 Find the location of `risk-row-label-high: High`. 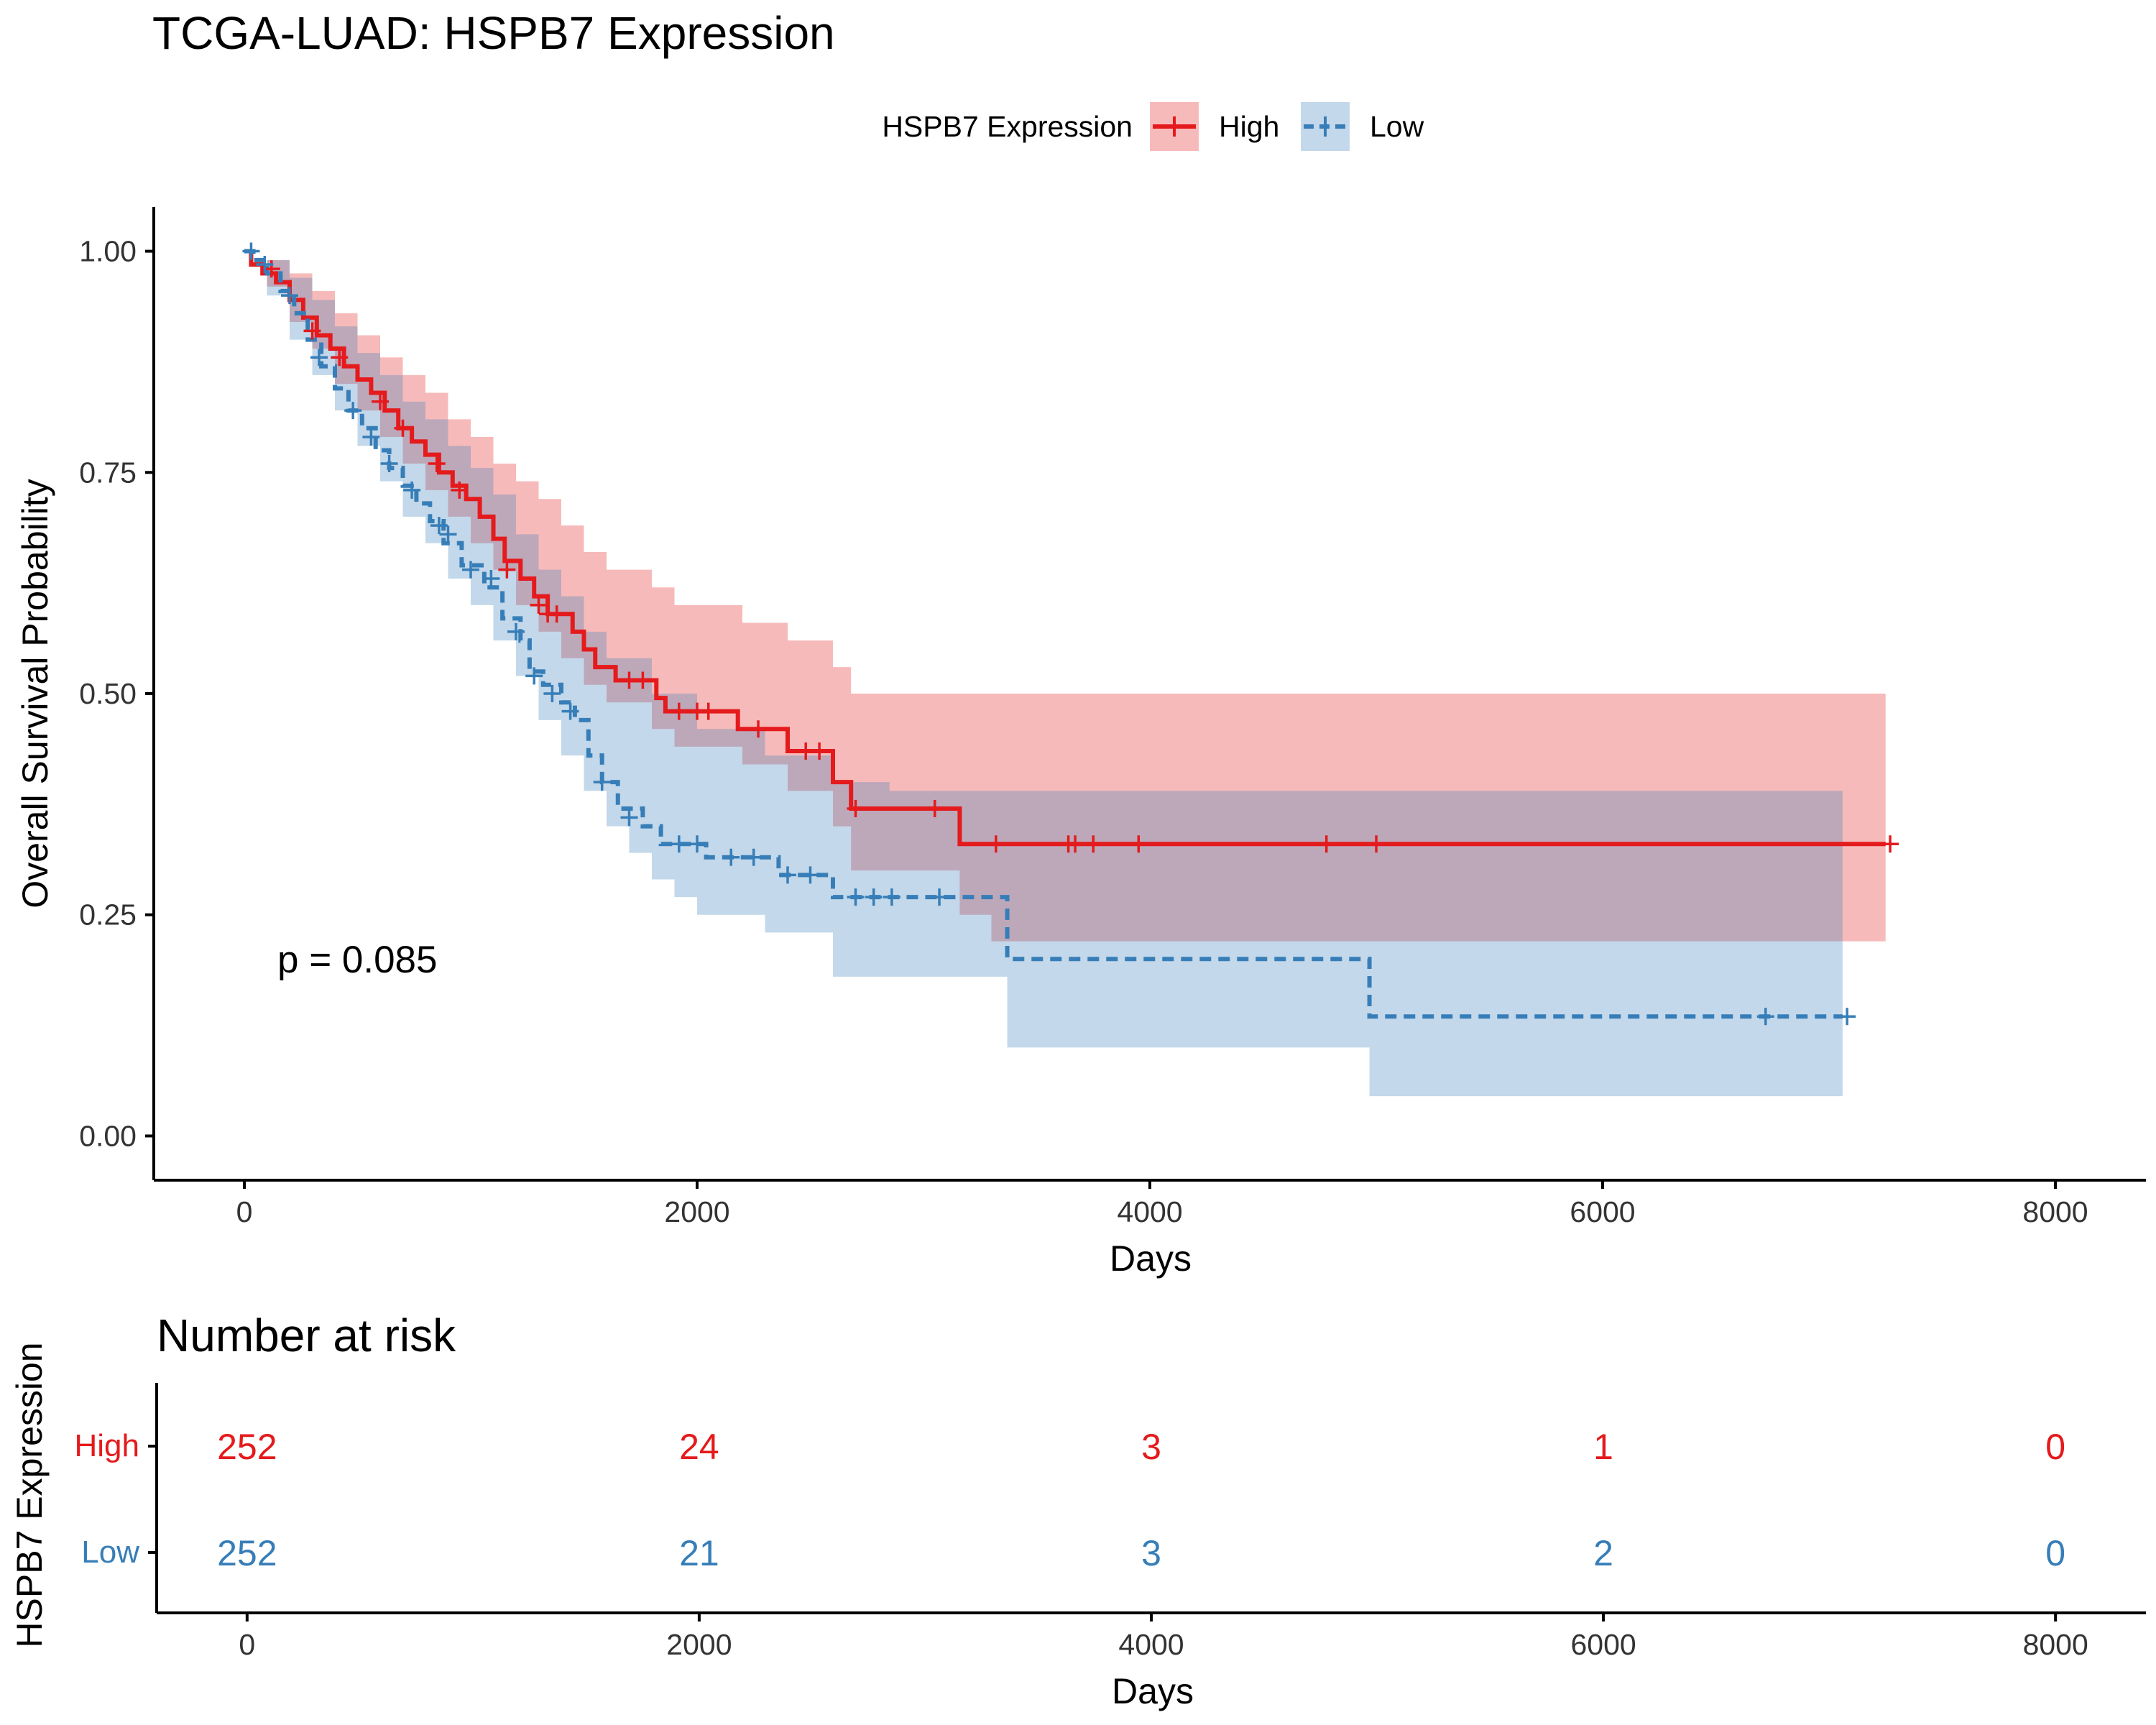

risk-row-label-high: High is located at coordinates (108, 1445).